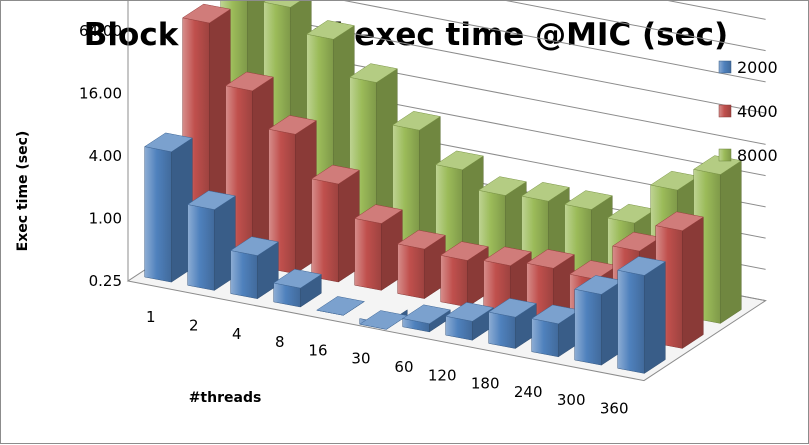 The height and width of the screenshot is (445, 809). I want to click on x-tick-label: 60, so click(403, 367).